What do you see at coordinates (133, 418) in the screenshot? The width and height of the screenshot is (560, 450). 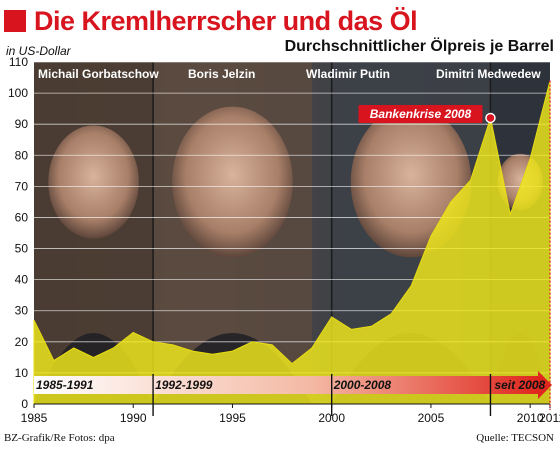 I see `x-tick-1990: 1990` at bounding box center [133, 418].